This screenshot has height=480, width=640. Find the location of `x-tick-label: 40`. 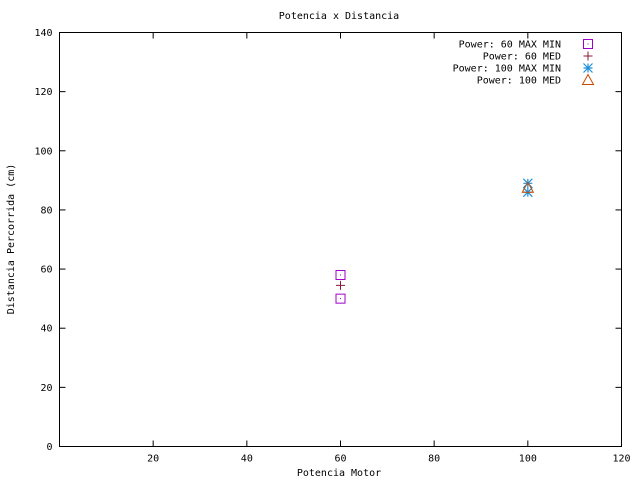

x-tick-label: 40 is located at coordinates (247, 459).